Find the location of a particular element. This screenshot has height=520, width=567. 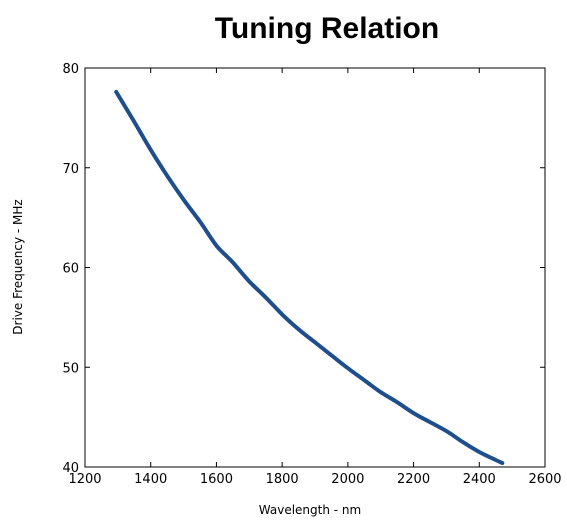

y-tick-label: 70 is located at coordinates (70, 169).